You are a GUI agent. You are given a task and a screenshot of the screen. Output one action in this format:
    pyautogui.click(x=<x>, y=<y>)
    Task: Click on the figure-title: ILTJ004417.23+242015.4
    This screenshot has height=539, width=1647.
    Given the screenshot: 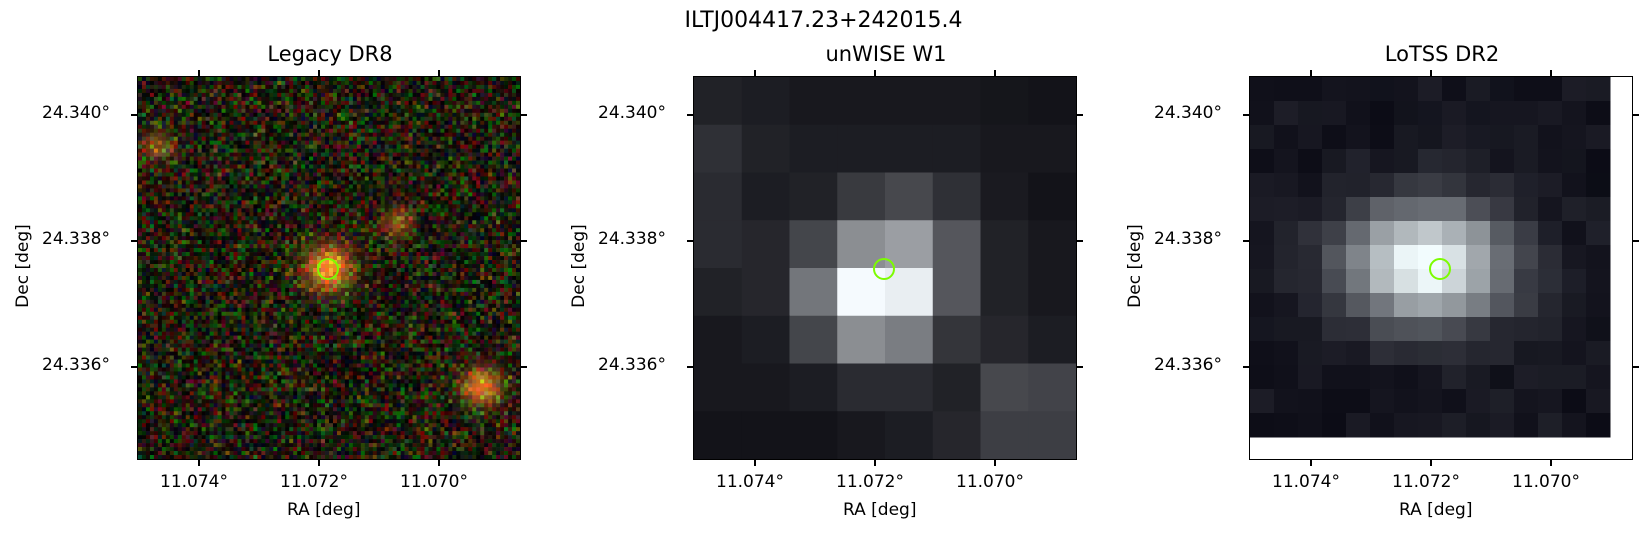 What is the action you would take?
    pyautogui.click(x=823, y=20)
    